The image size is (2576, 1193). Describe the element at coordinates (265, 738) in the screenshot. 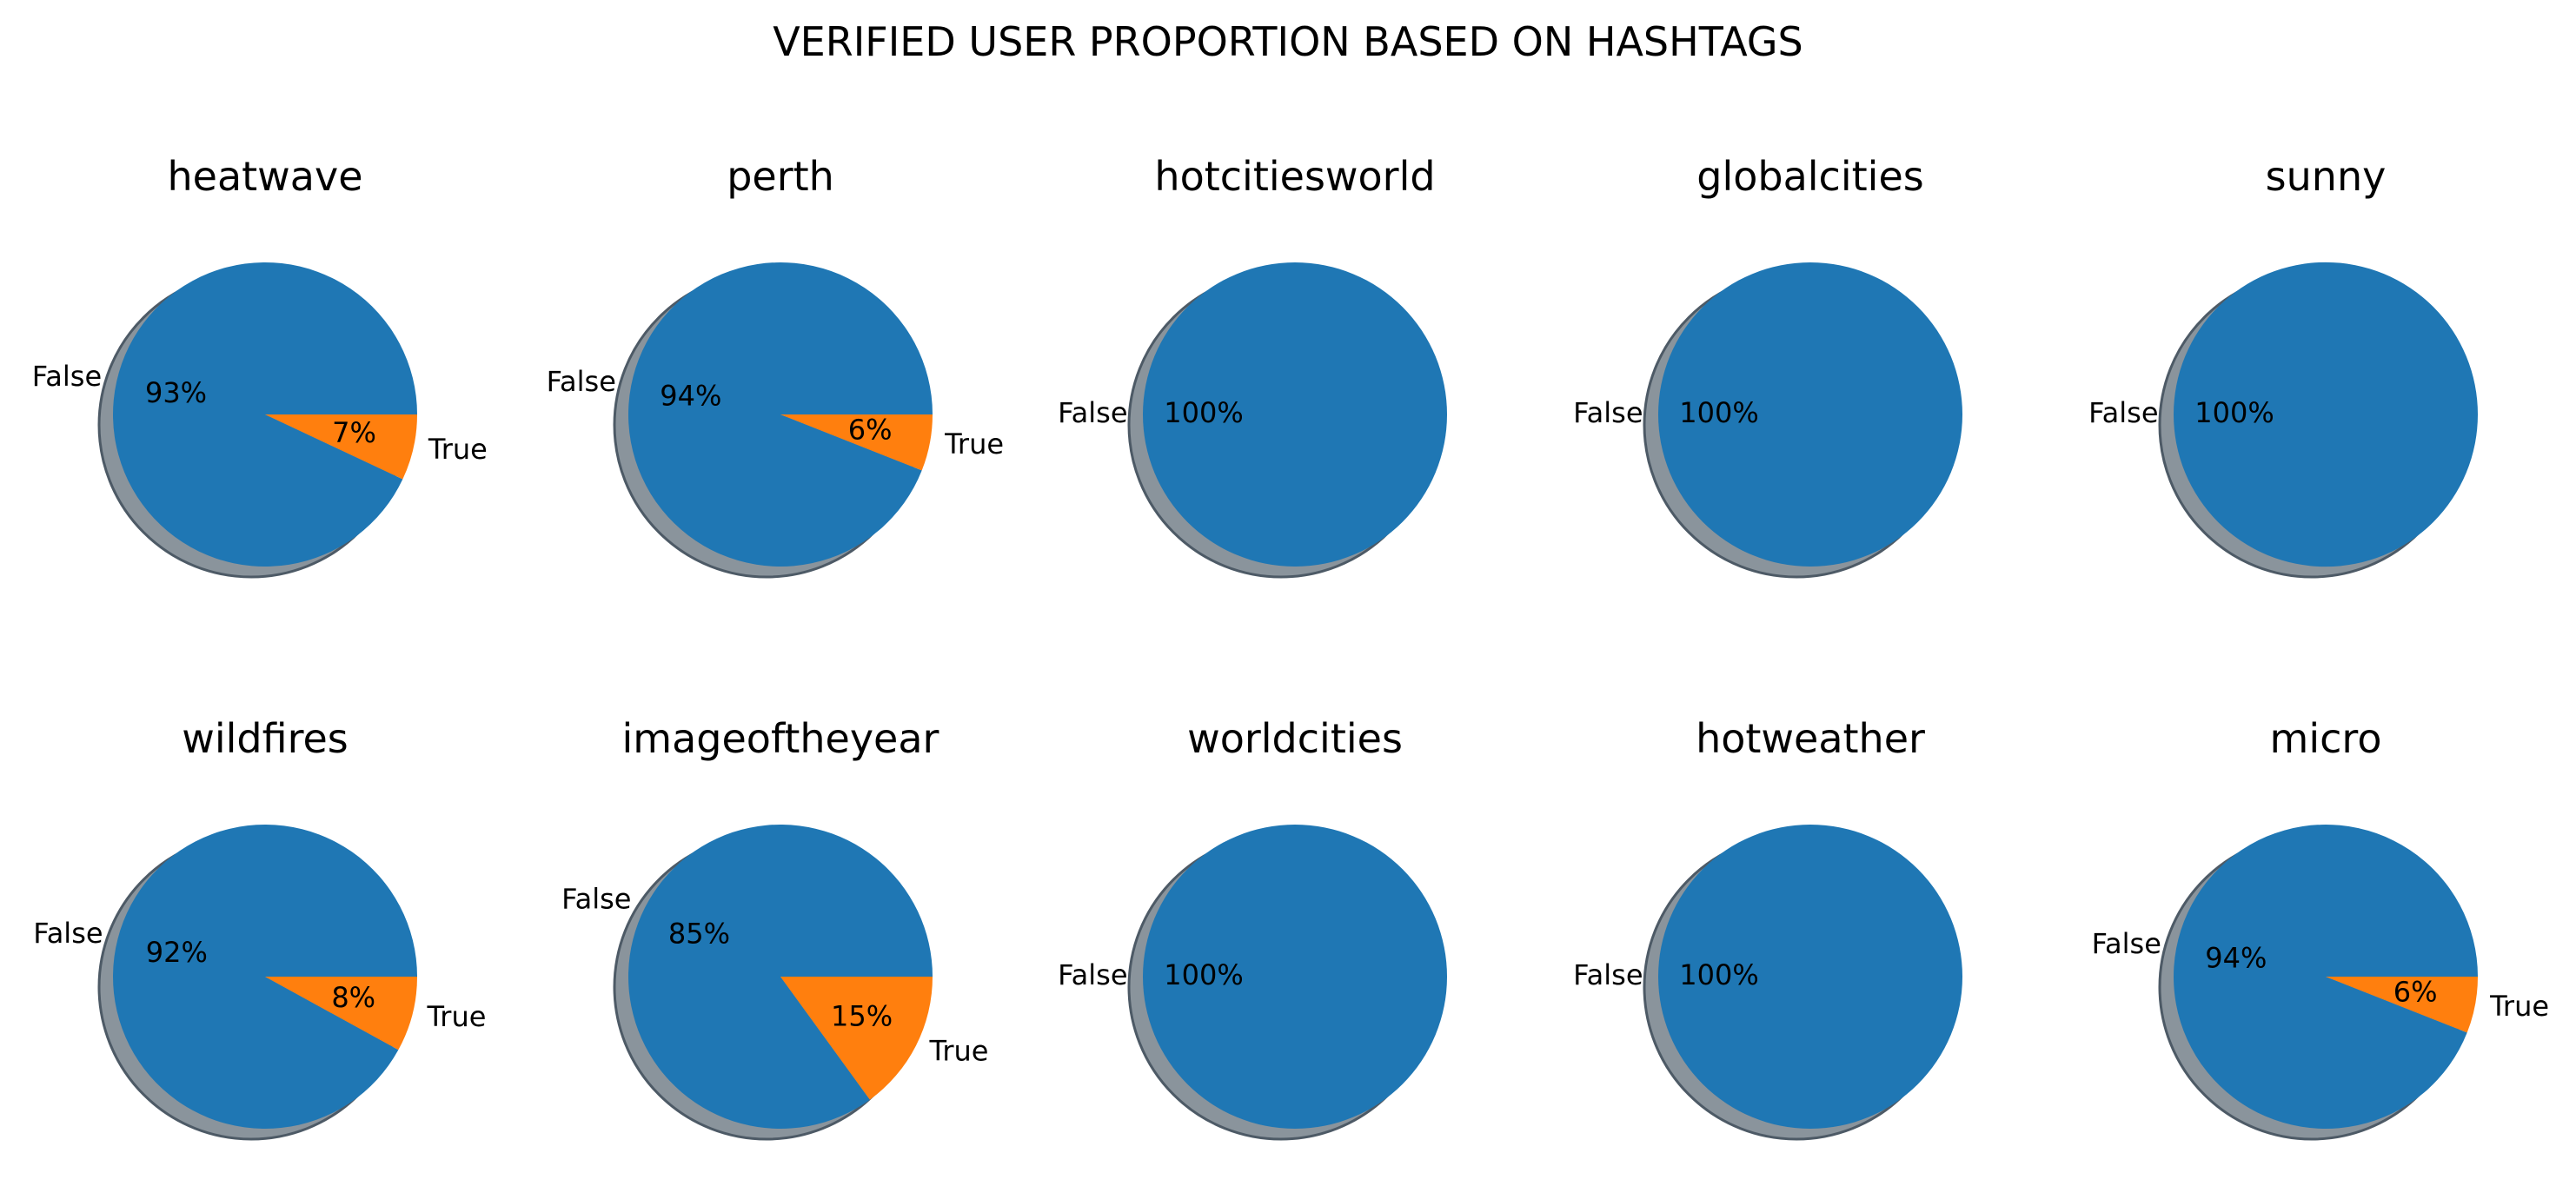

I see `pie-title-wildfires: wildfires` at that location.